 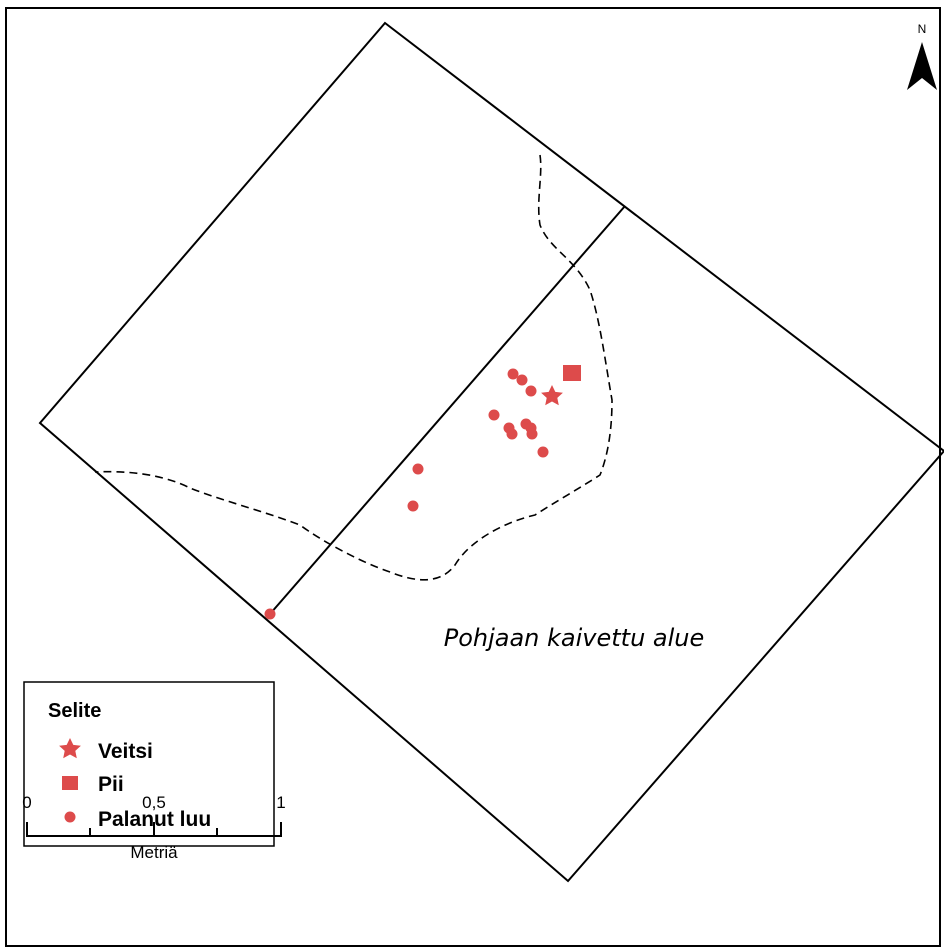 I want to click on legend-dot-icon, so click(x=70, y=817).